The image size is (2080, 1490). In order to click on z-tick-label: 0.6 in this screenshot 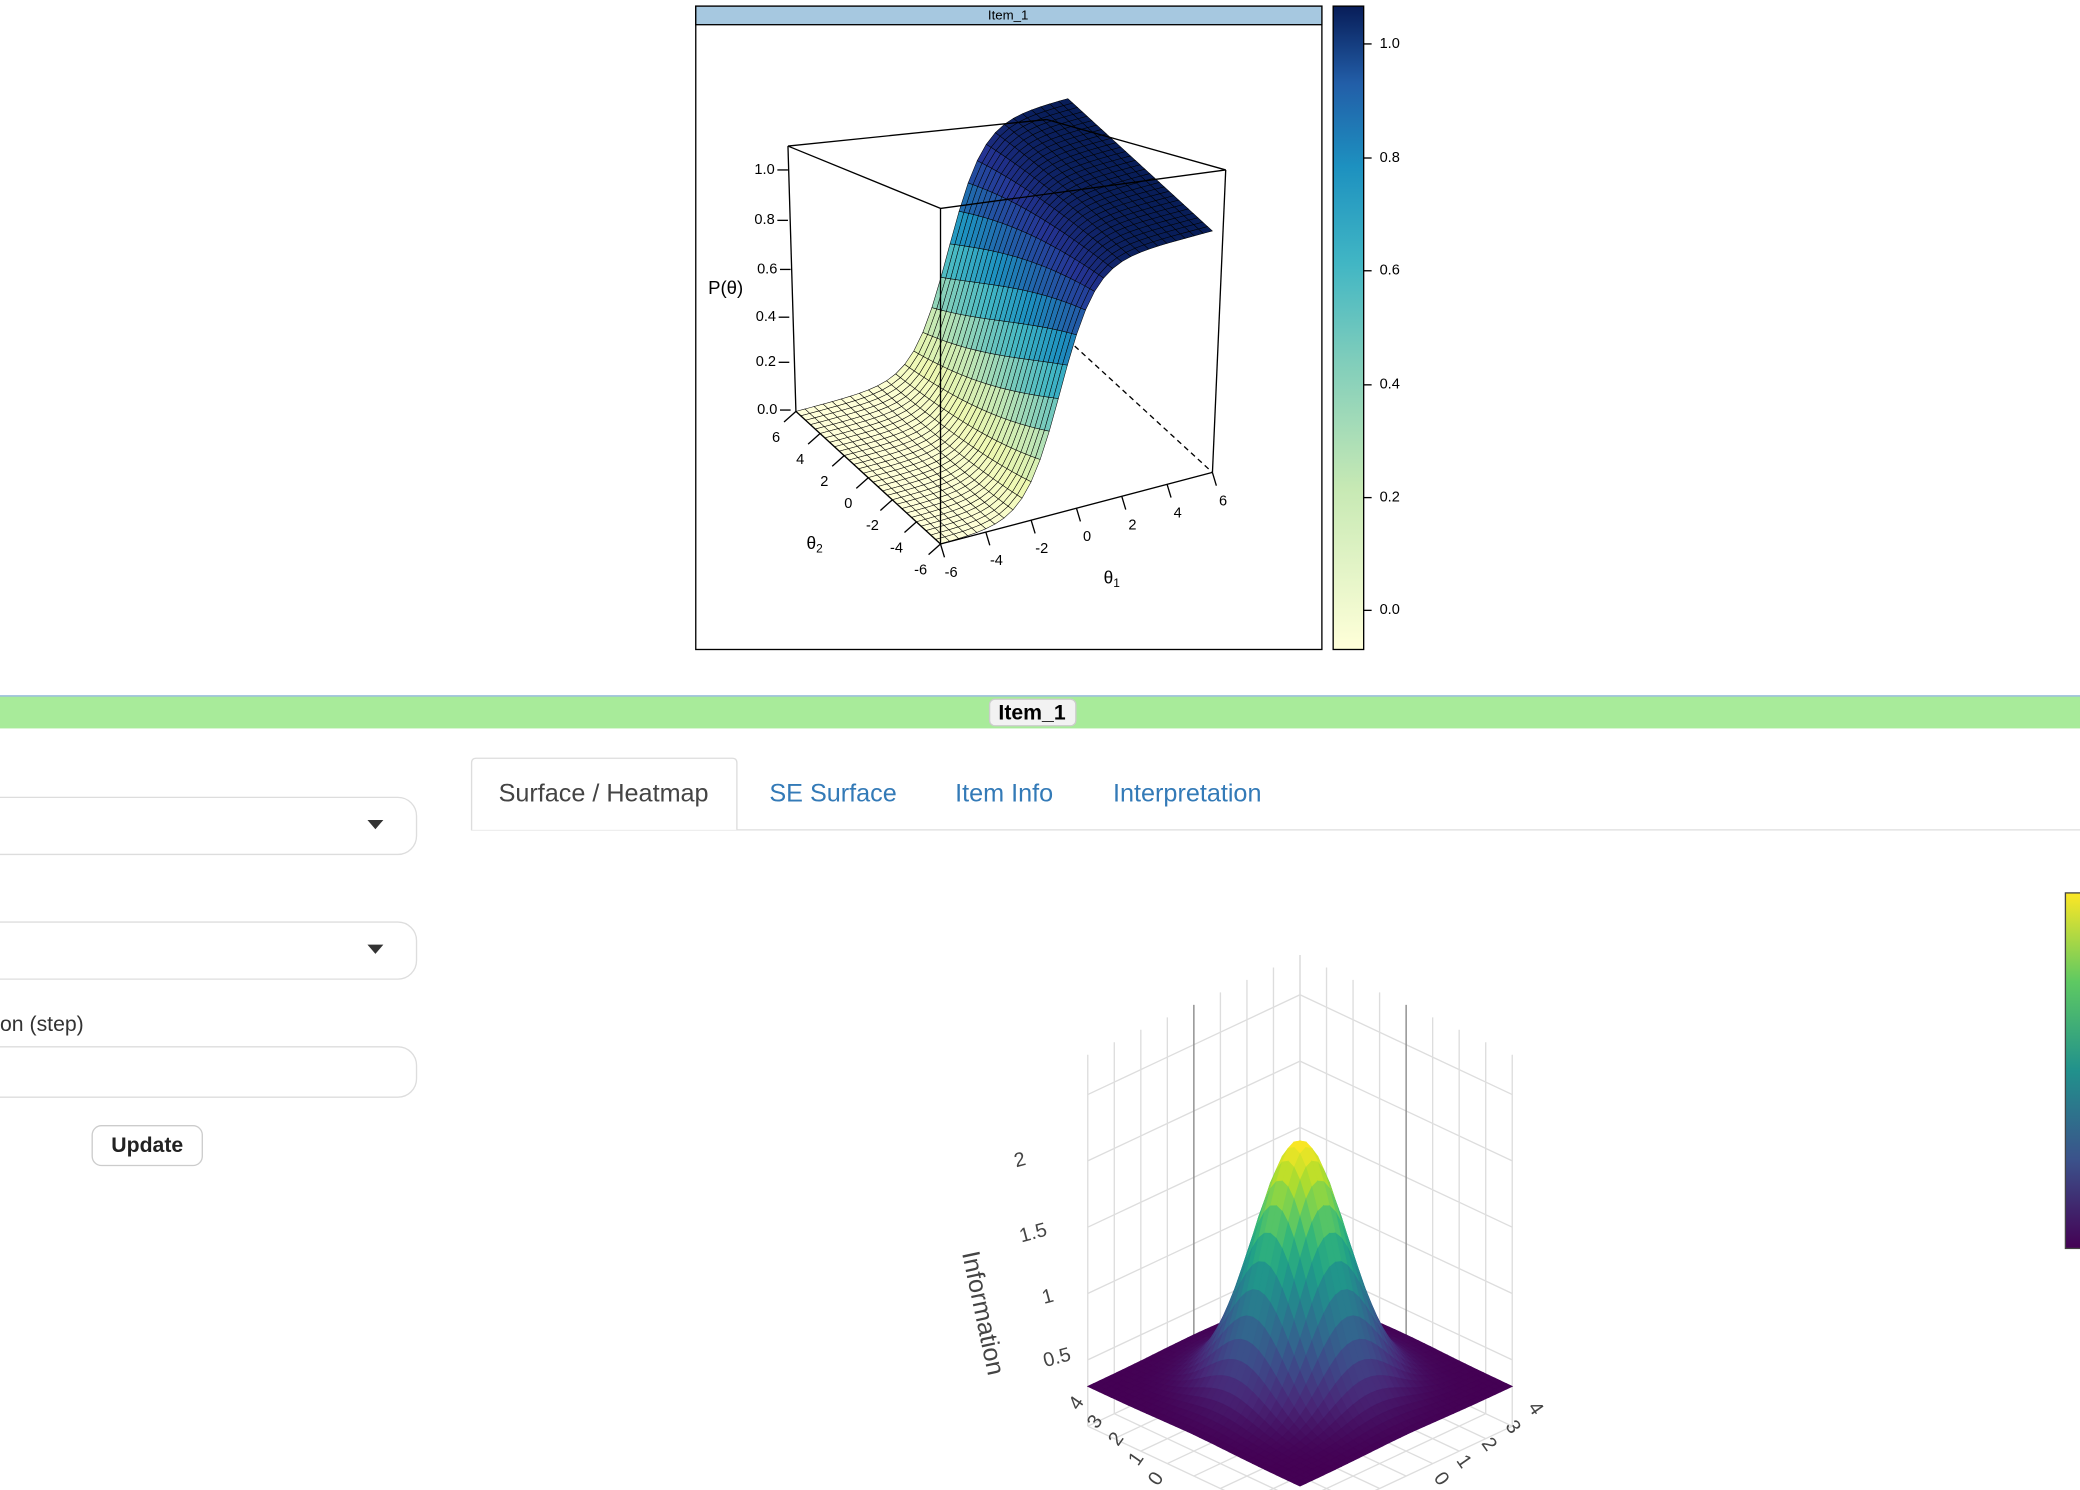, I will do `click(767, 269)`.